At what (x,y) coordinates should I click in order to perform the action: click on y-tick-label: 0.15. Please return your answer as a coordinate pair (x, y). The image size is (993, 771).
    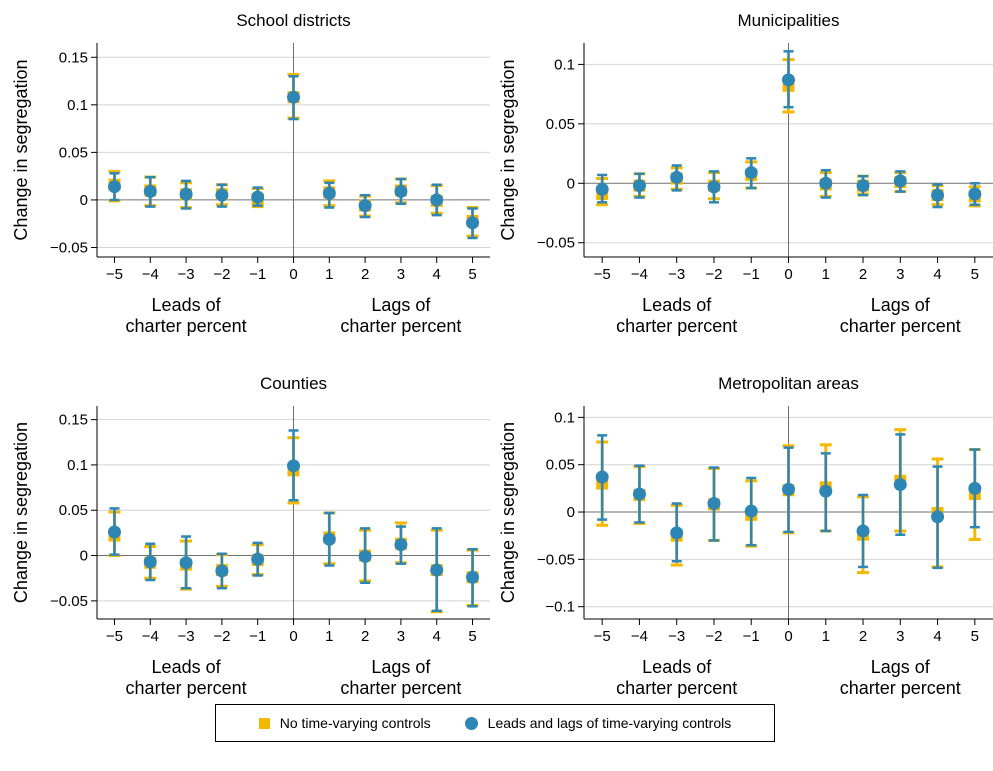
    Looking at the image, I should click on (73, 57).